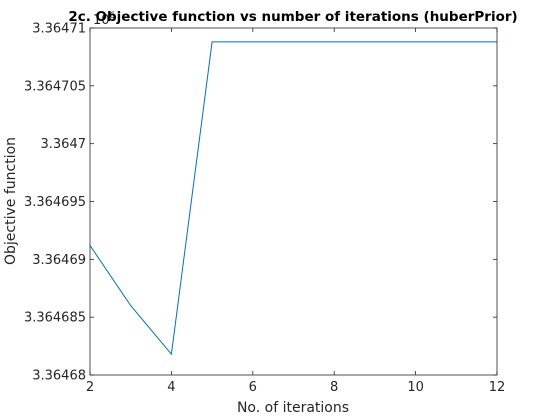 The height and width of the screenshot is (420, 550). I want to click on y-tick-label: 3.36468, so click(59, 376).